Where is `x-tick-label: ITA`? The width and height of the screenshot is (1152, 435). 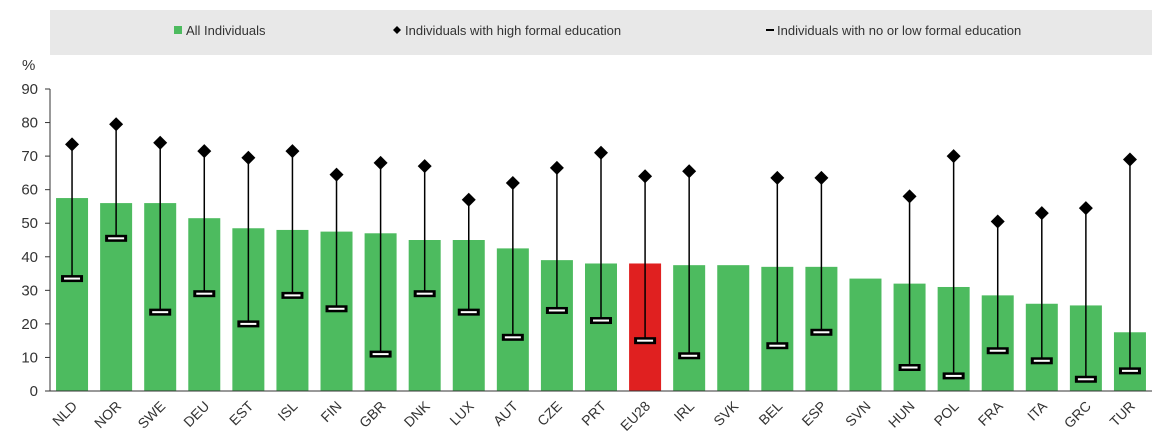
x-tick-label: ITA is located at coordinates (1037, 410).